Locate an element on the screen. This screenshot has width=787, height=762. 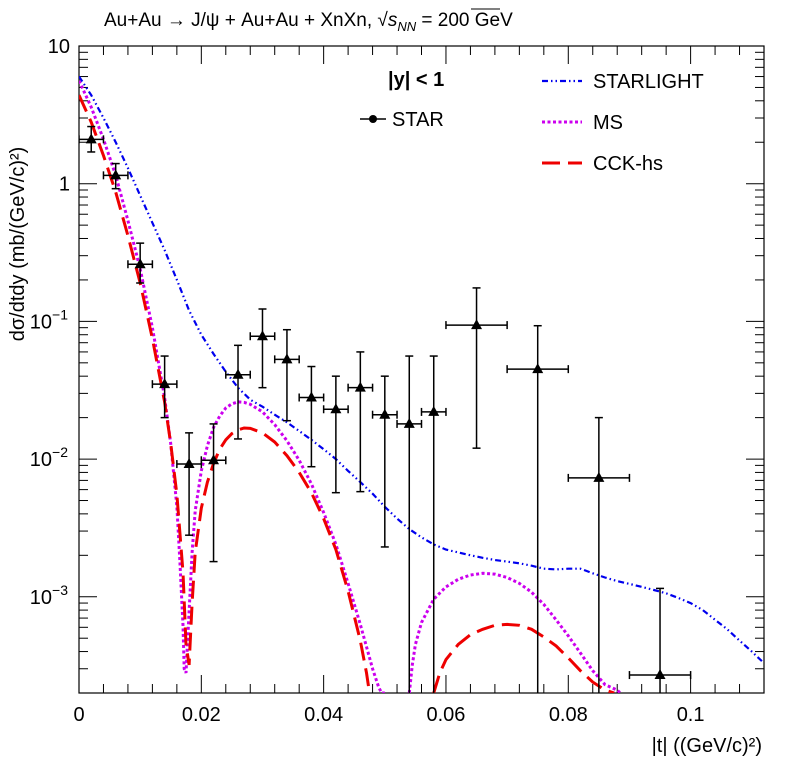
x-tick-label: 0 is located at coordinates (78, 715).